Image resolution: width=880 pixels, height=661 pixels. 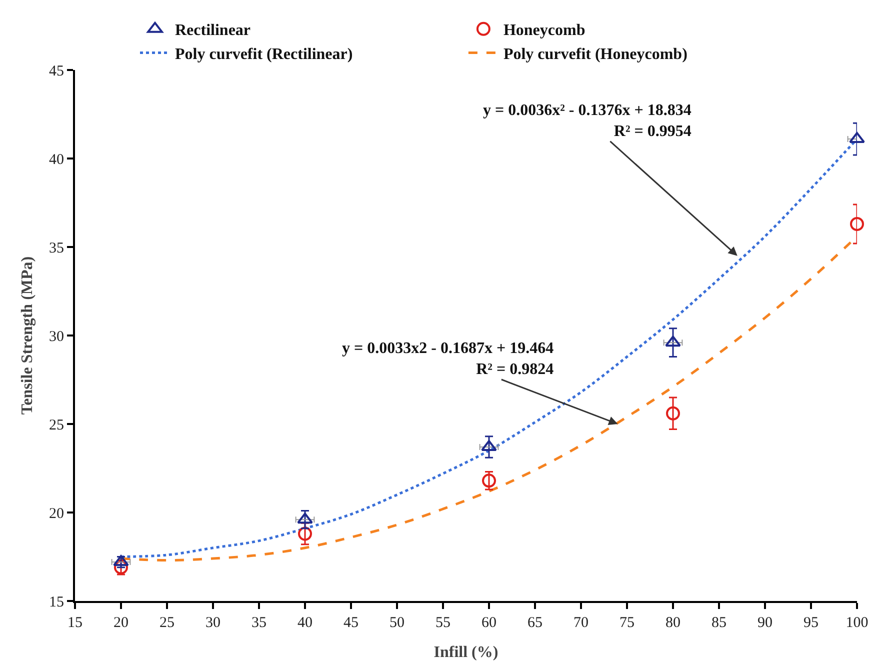 I want to click on legend-label: Poly curvefit (Rectilinear), so click(x=264, y=54).